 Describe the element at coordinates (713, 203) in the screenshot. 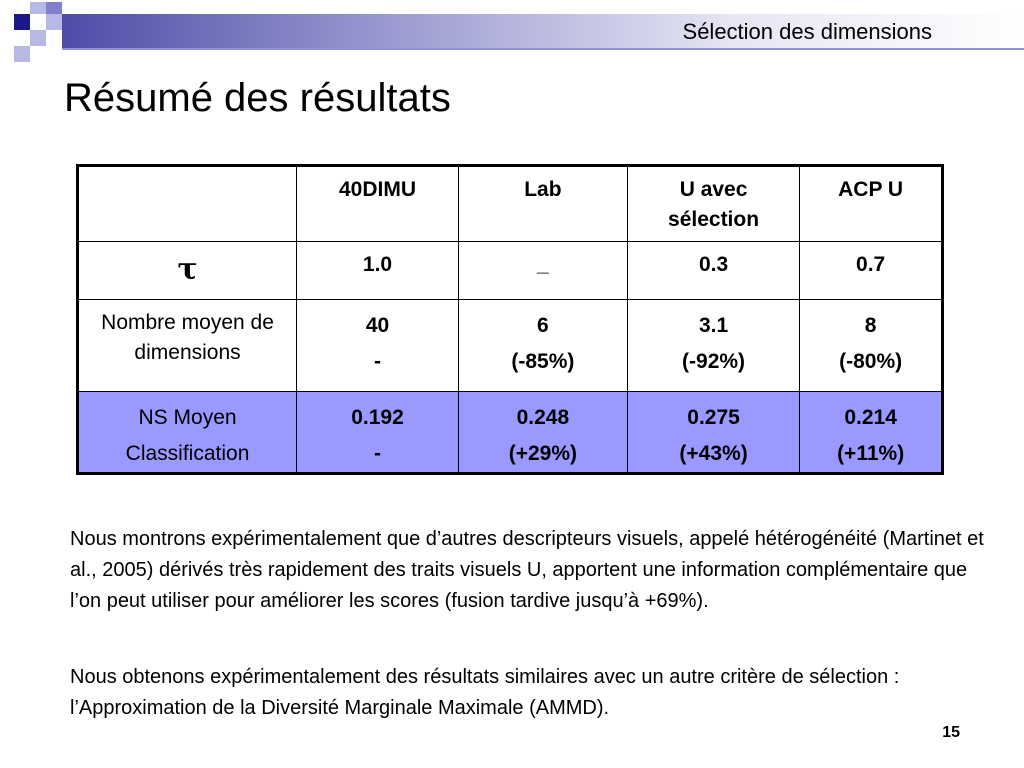

I see `header-cell-u-selection: U avec sélection` at that location.